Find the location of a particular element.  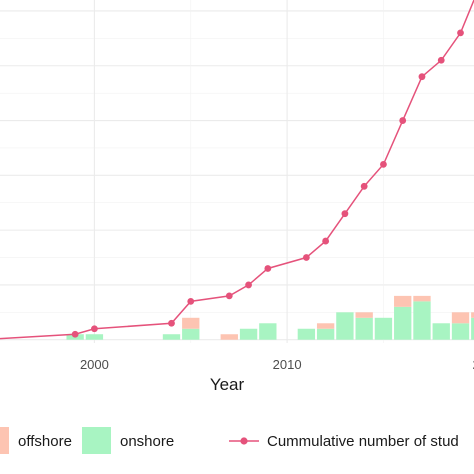

bars is located at coordinates (270, 317).